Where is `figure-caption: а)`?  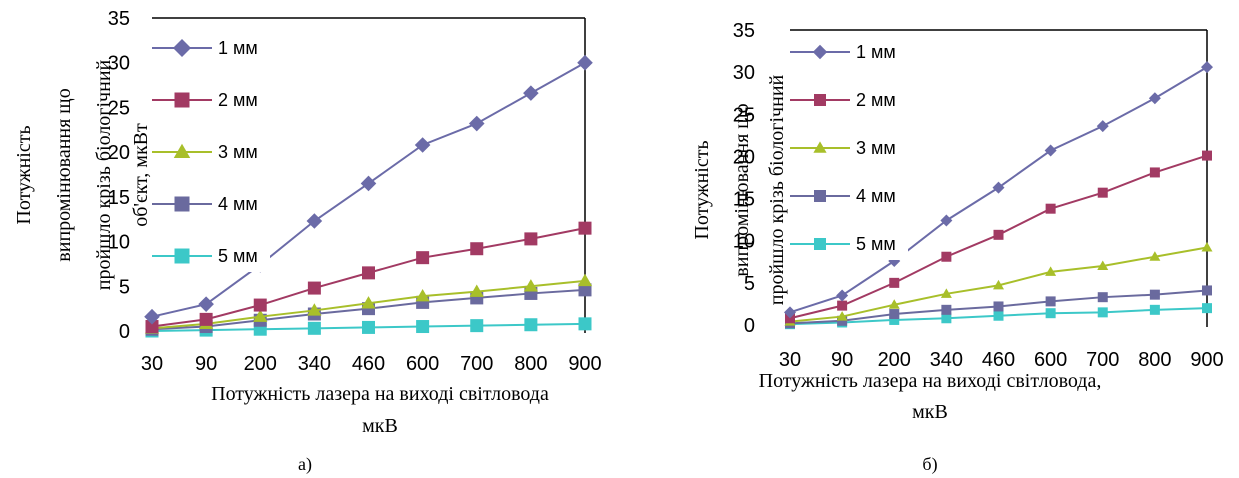 figure-caption: а) is located at coordinates (305, 464).